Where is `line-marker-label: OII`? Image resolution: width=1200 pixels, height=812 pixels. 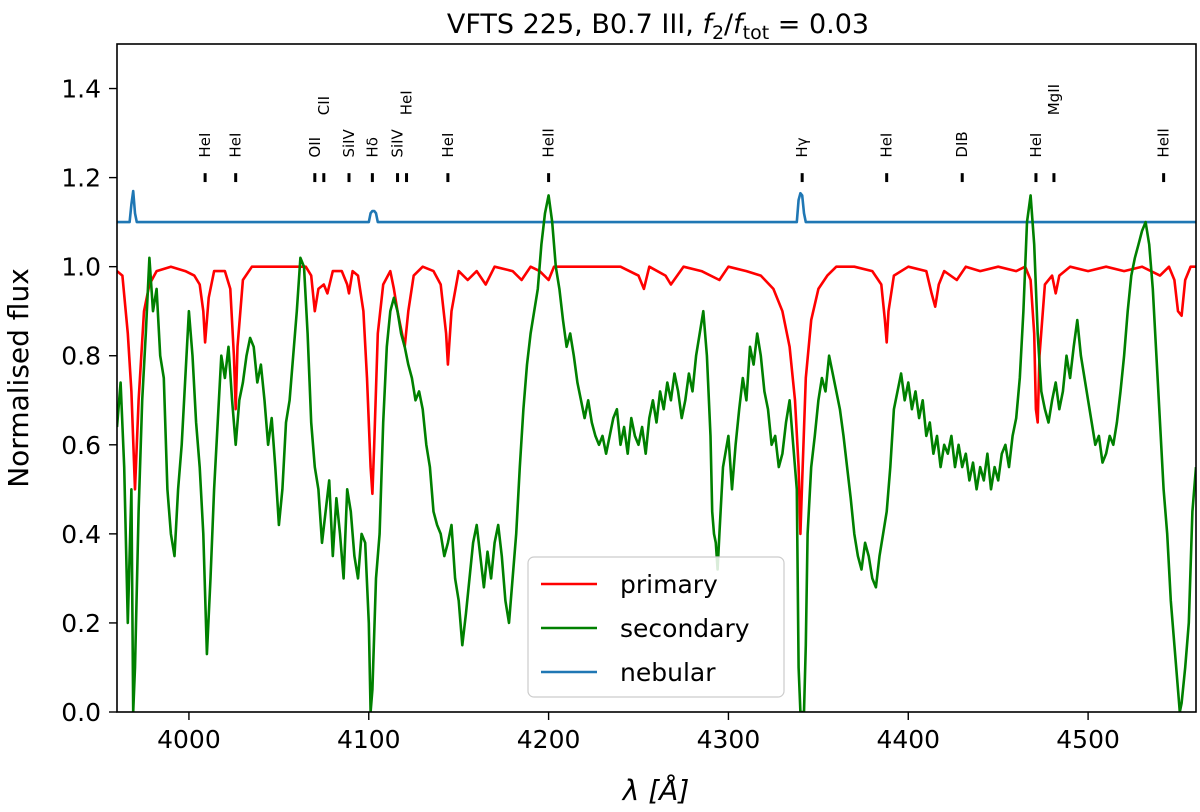 line-marker-label: OII is located at coordinates (315, 147).